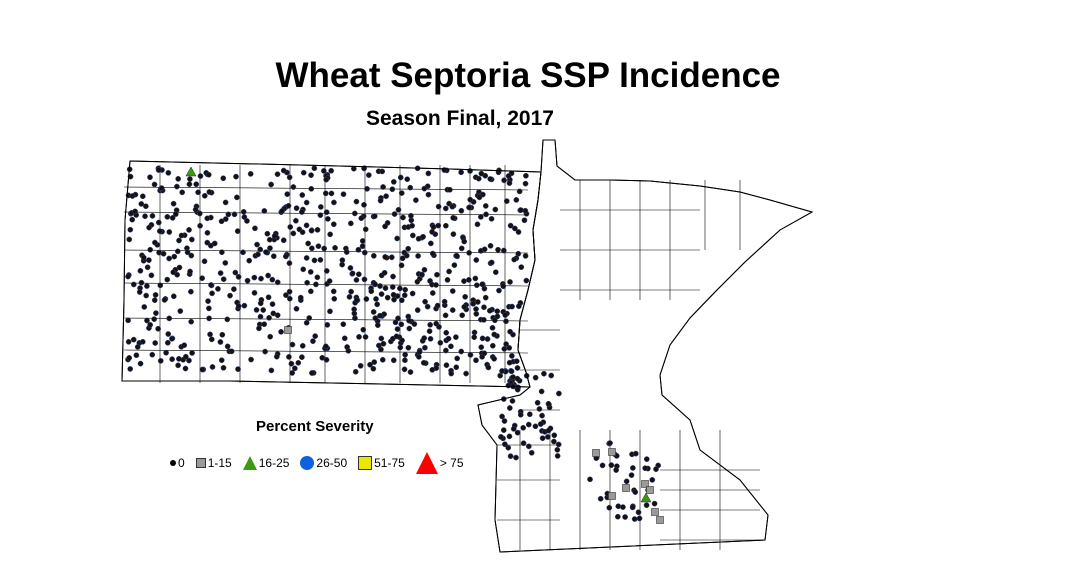 The image size is (1066, 587). What do you see at coordinates (249, 463) in the screenshot?
I see `legend-triangle-icon` at bounding box center [249, 463].